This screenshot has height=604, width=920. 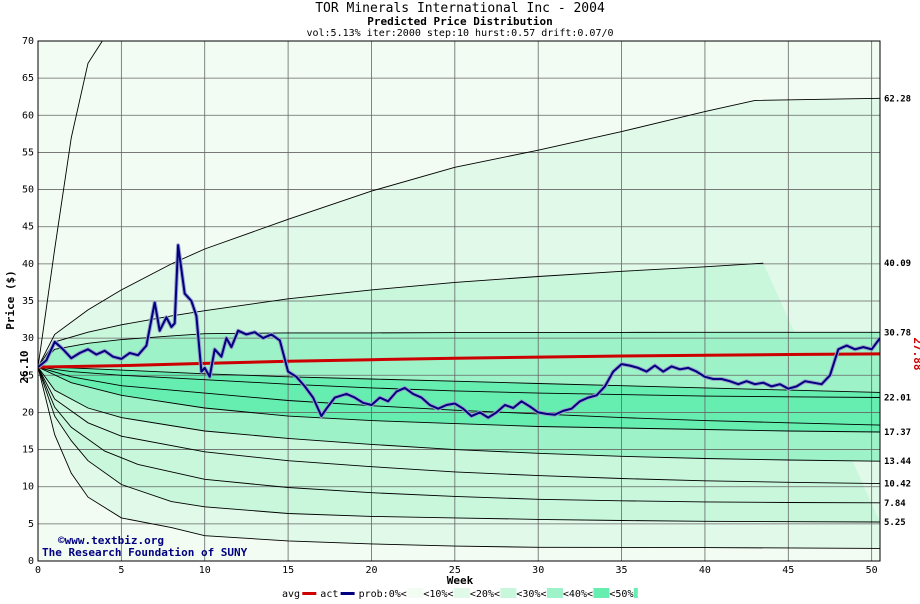 What do you see at coordinates (38, 570) in the screenshot?
I see `x-tick-label: 0` at bounding box center [38, 570].